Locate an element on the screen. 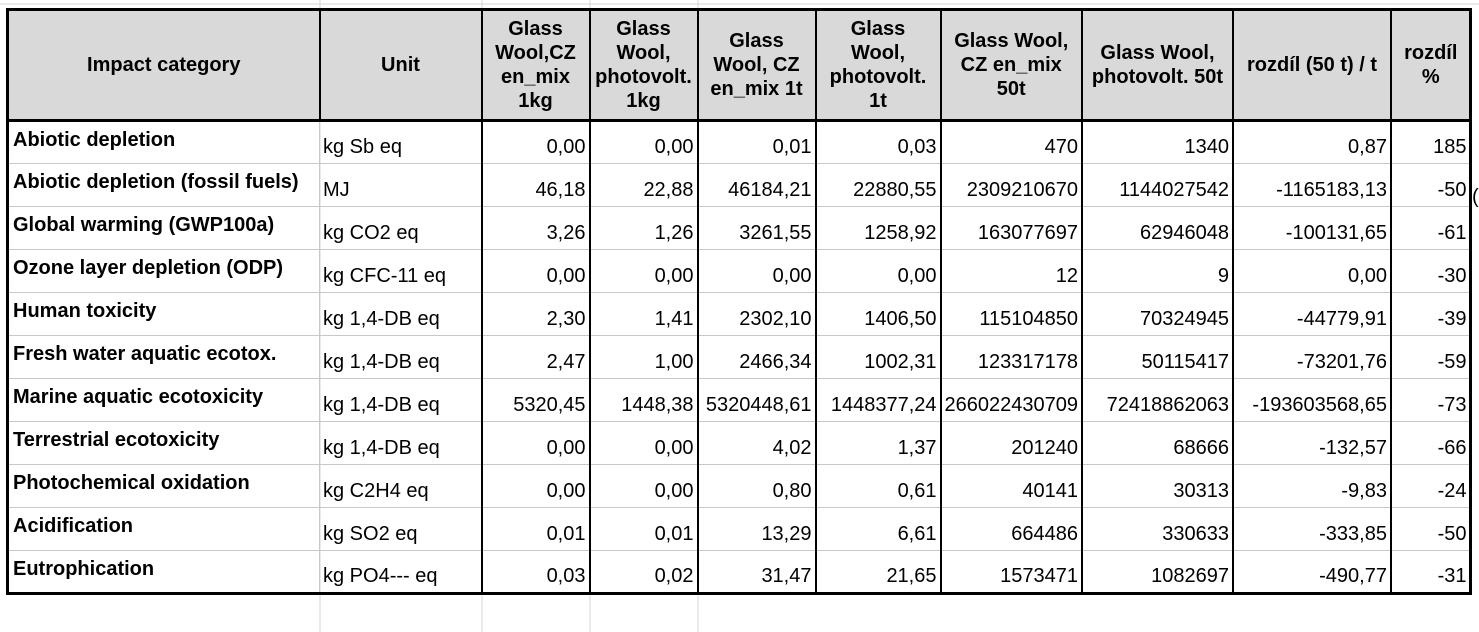  header-cz-enmix-1kg: Glass Wool,CZ en_mix 1kg is located at coordinates (535, 65).